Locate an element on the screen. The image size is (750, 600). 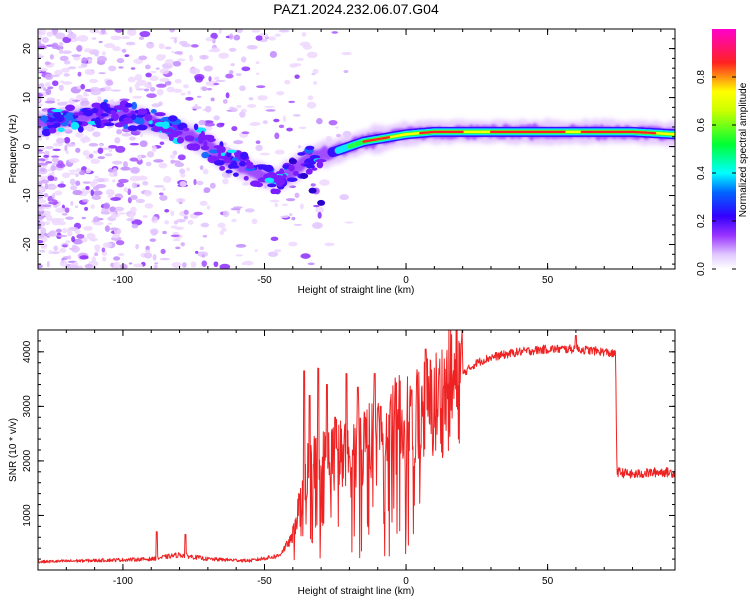
x-tick-label: 0 is located at coordinates (406, 280).